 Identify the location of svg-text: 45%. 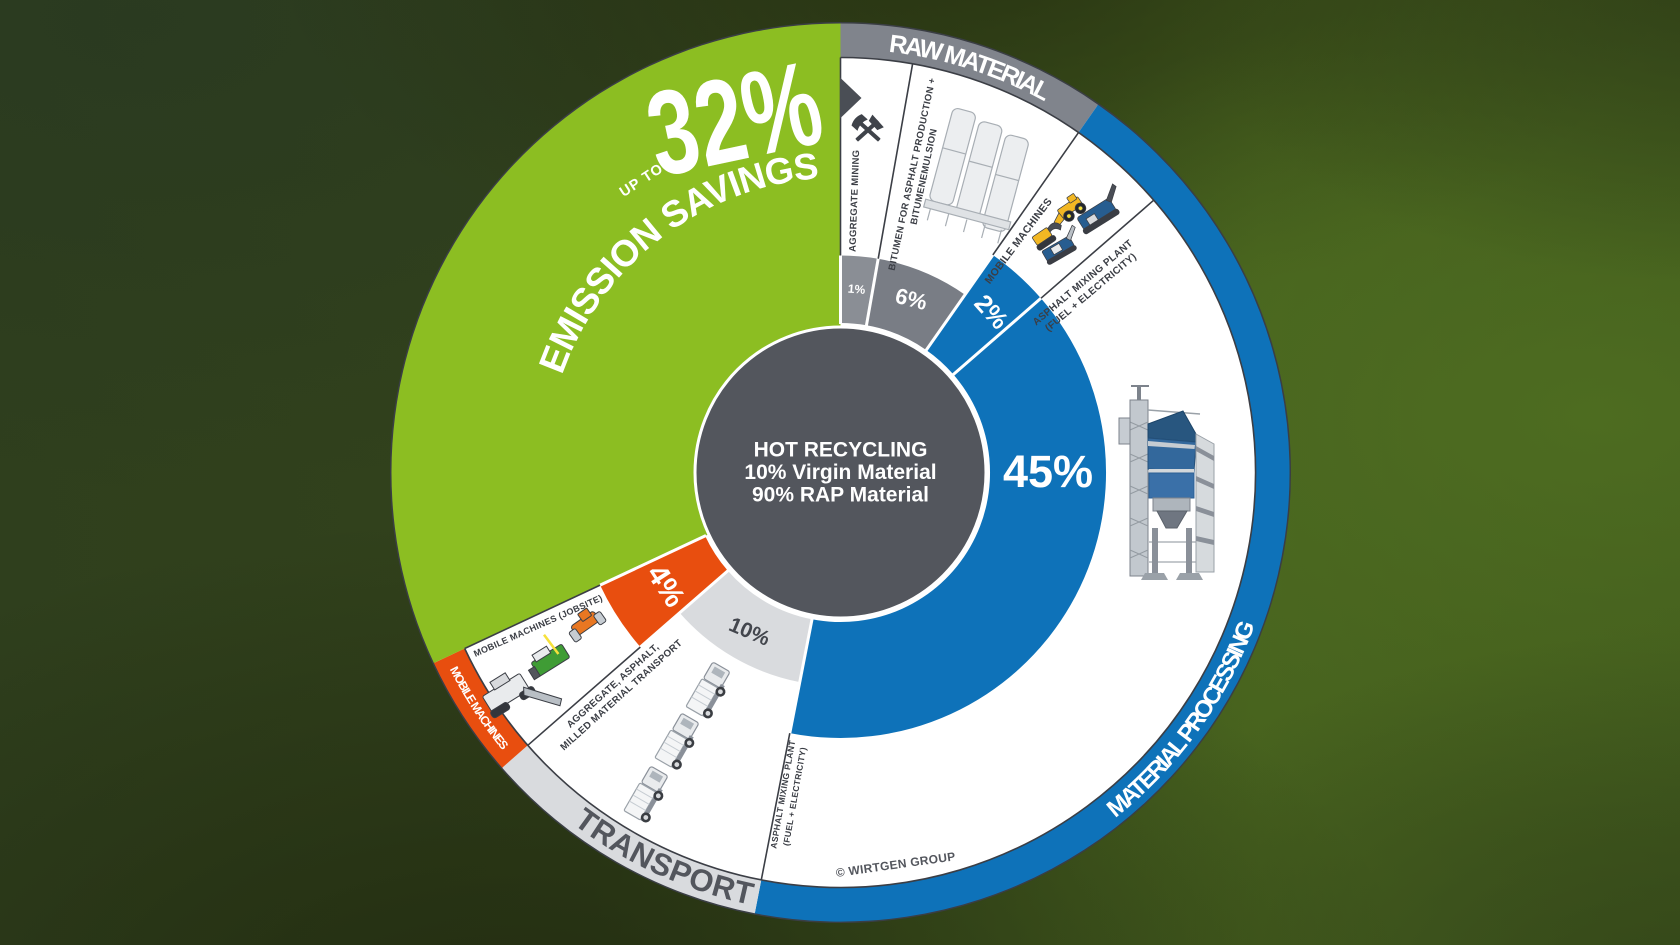
(1048, 471).